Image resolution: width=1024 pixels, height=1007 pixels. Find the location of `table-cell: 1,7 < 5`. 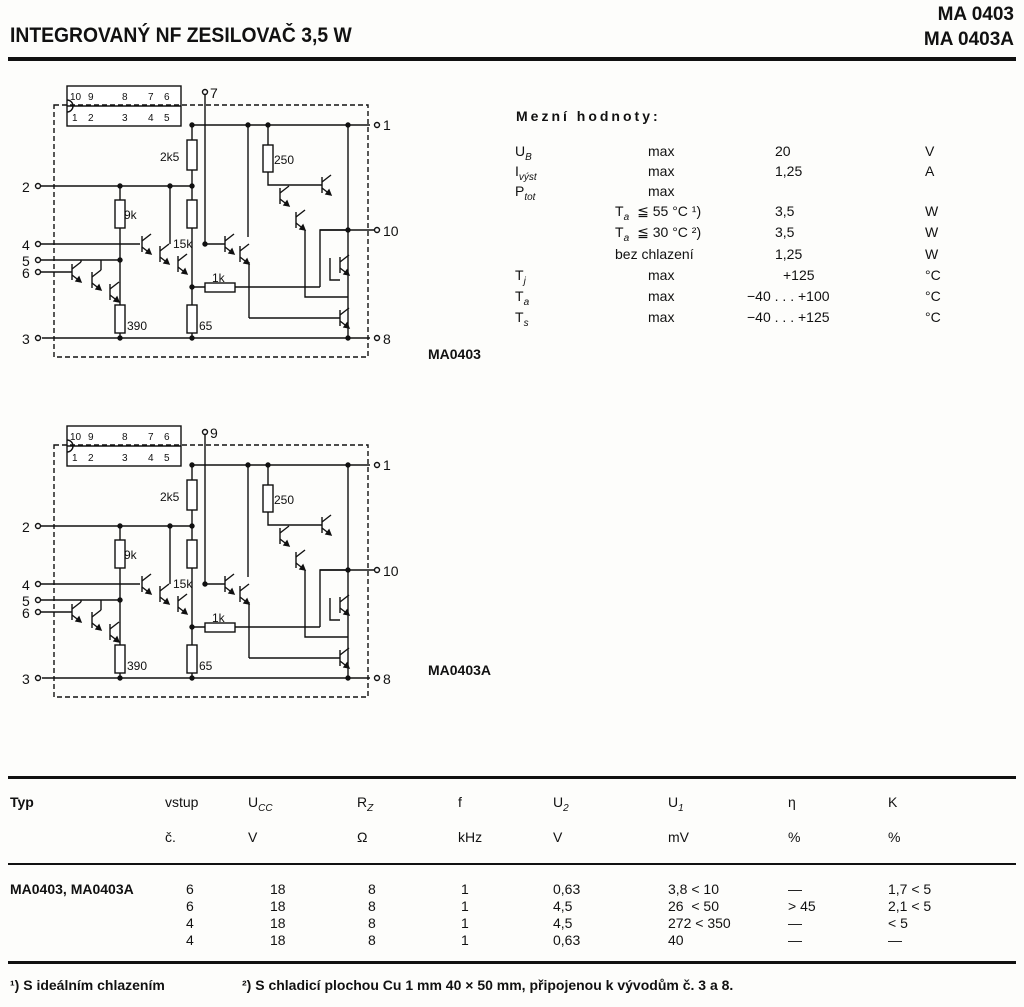

table-cell: 1,7 < 5 is located at coordinates (910, 889).